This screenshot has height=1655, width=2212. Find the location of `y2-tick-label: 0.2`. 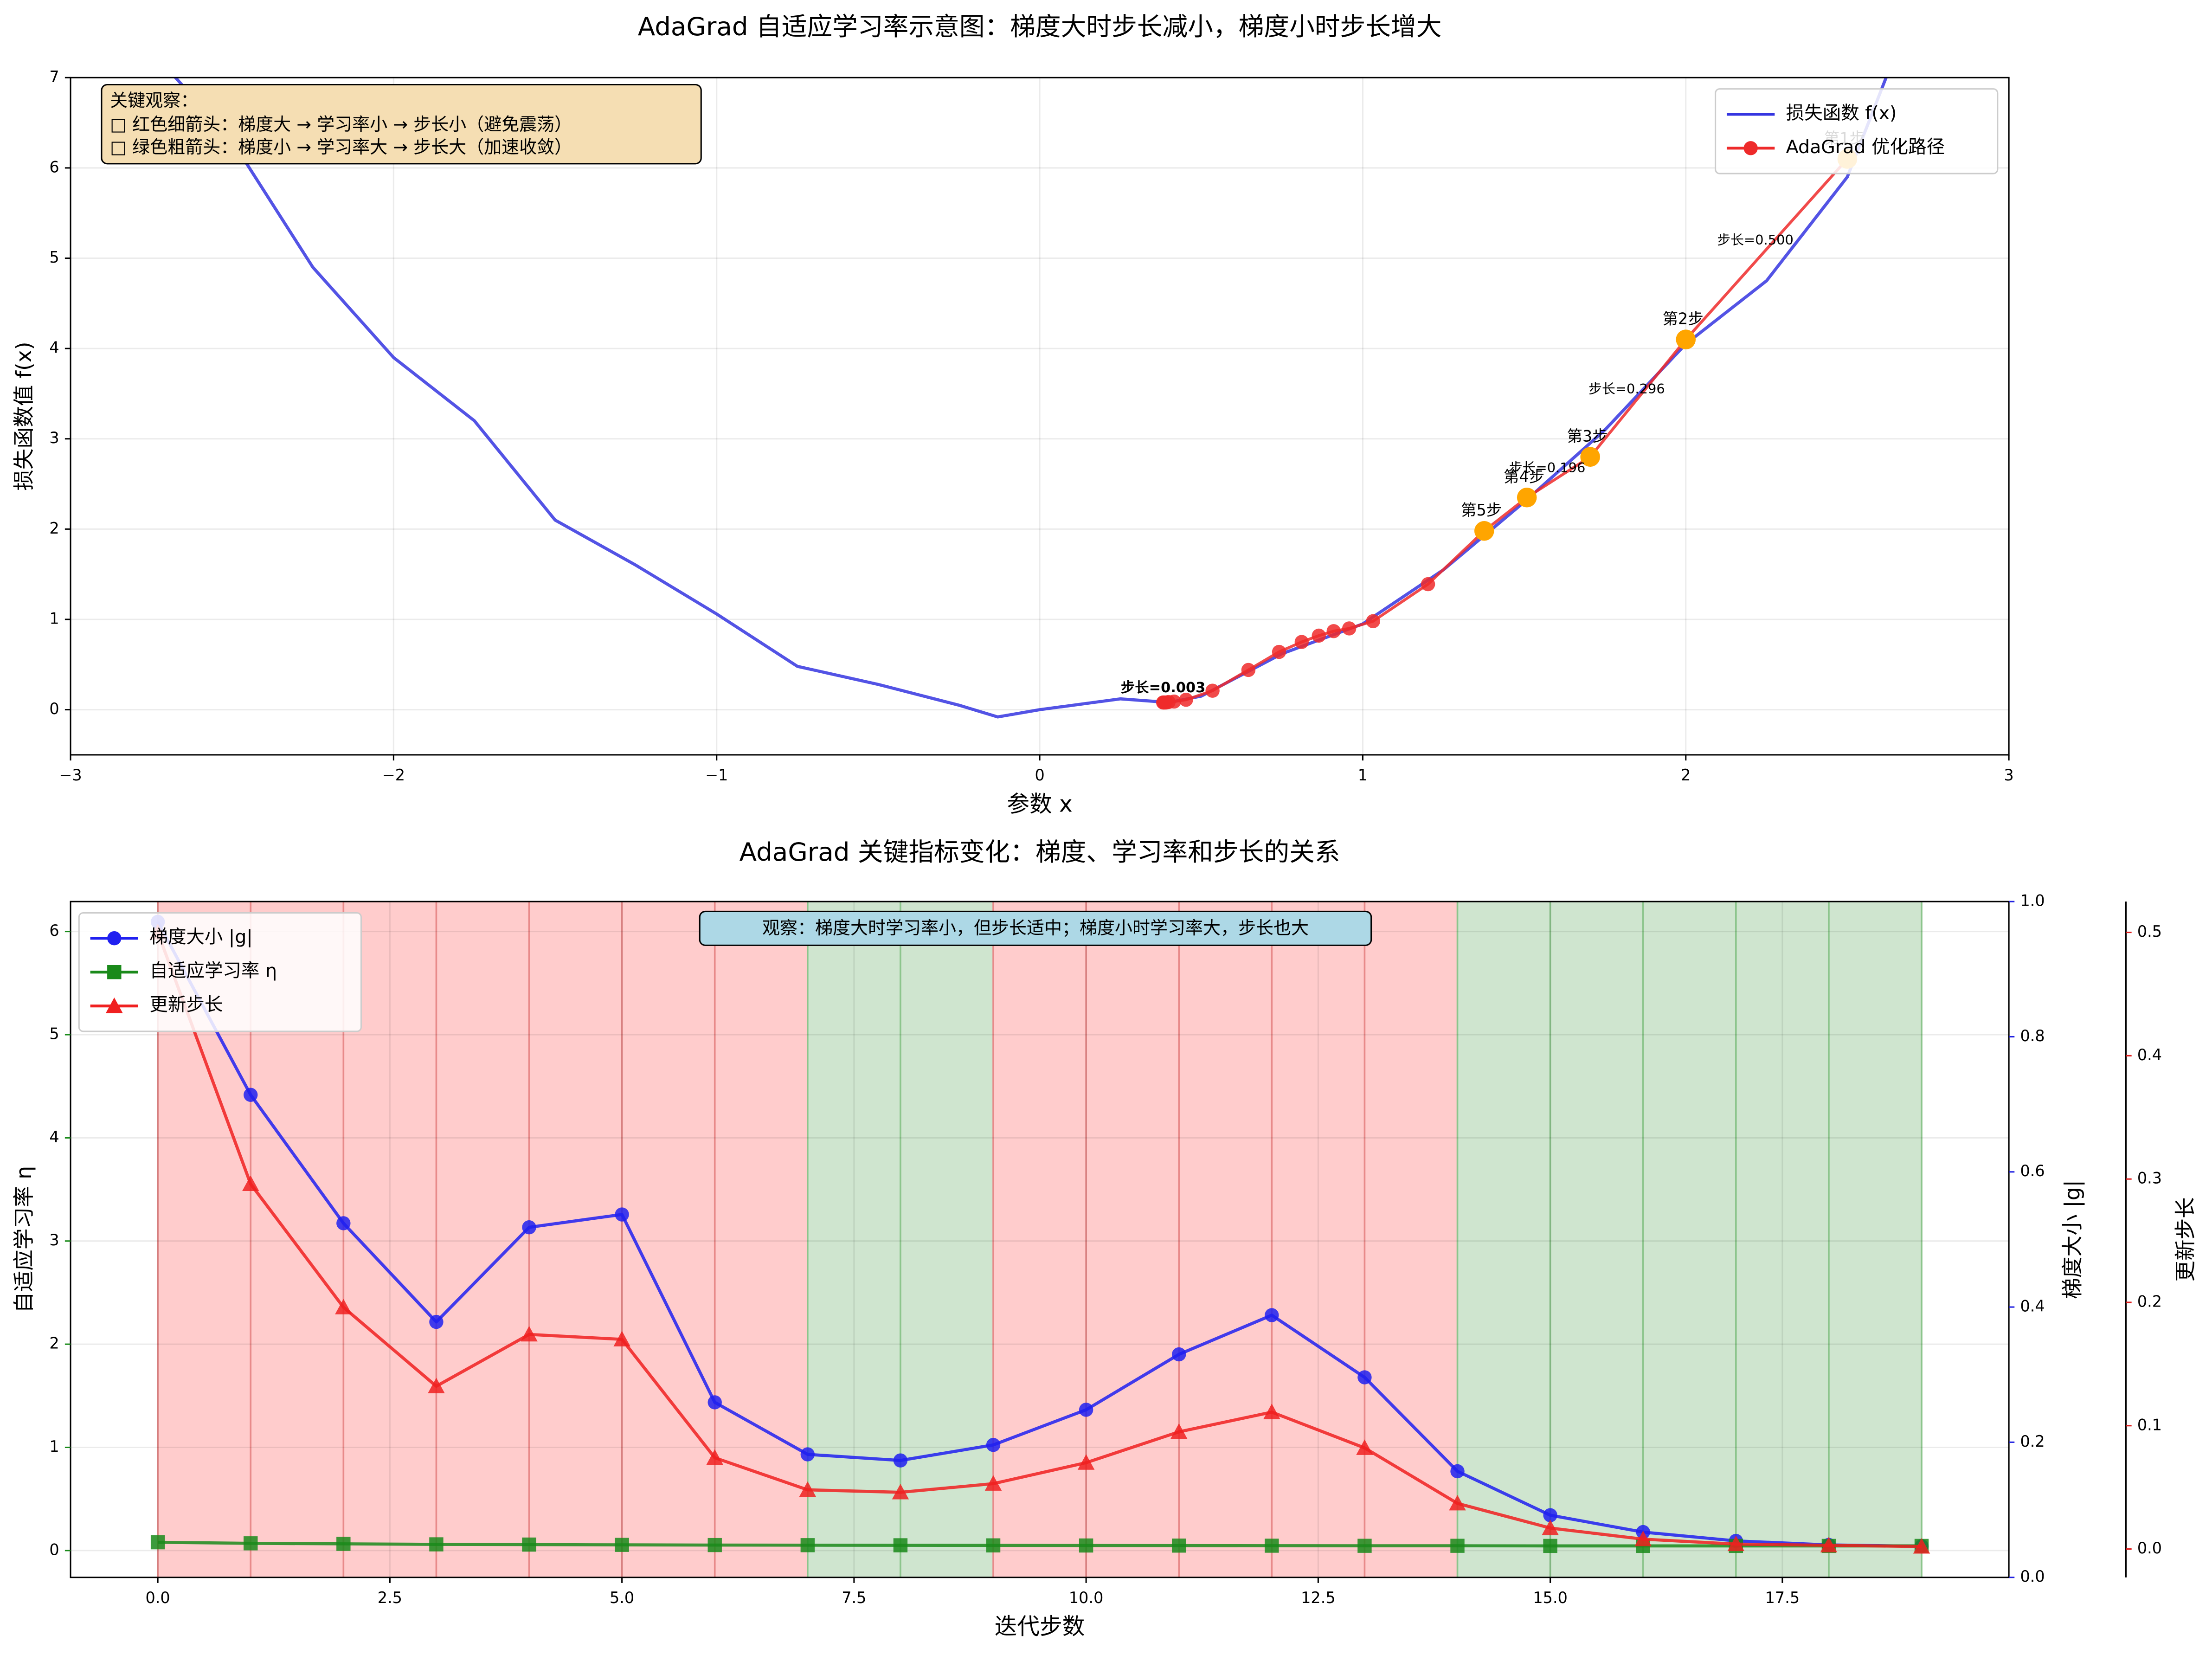

y2-tick-label: 0.2 is located at coordinates (2032, 1441).